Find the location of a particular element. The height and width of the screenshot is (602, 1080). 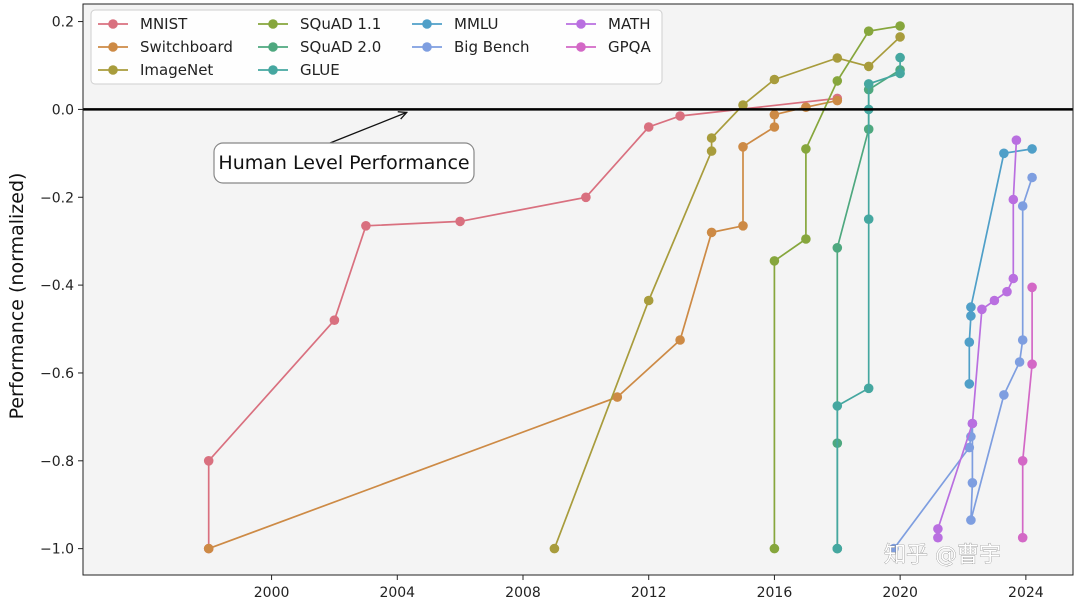

watermark: 知乎 @曹宇 is located at coordinates (942, 555).